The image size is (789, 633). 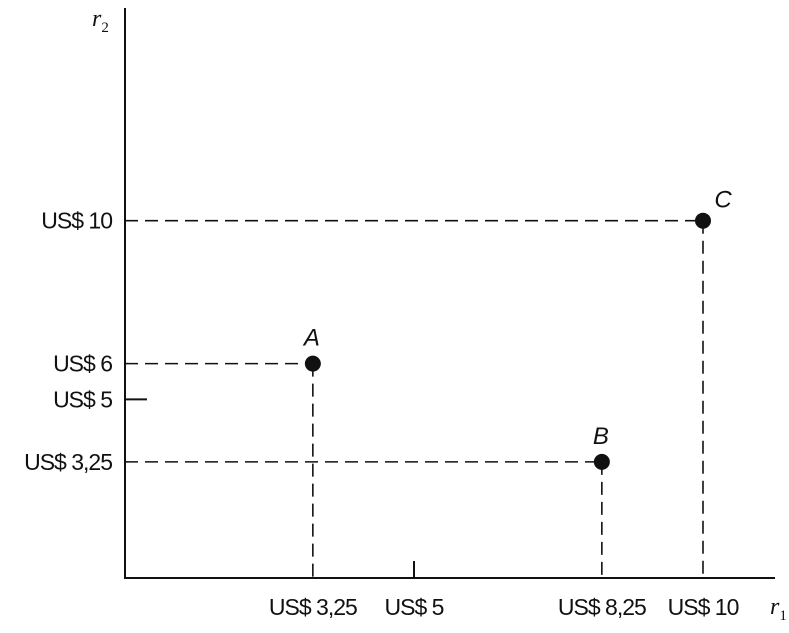 I want to click on x-tick-label: US$ 8,25, so click(x=602, y=607).